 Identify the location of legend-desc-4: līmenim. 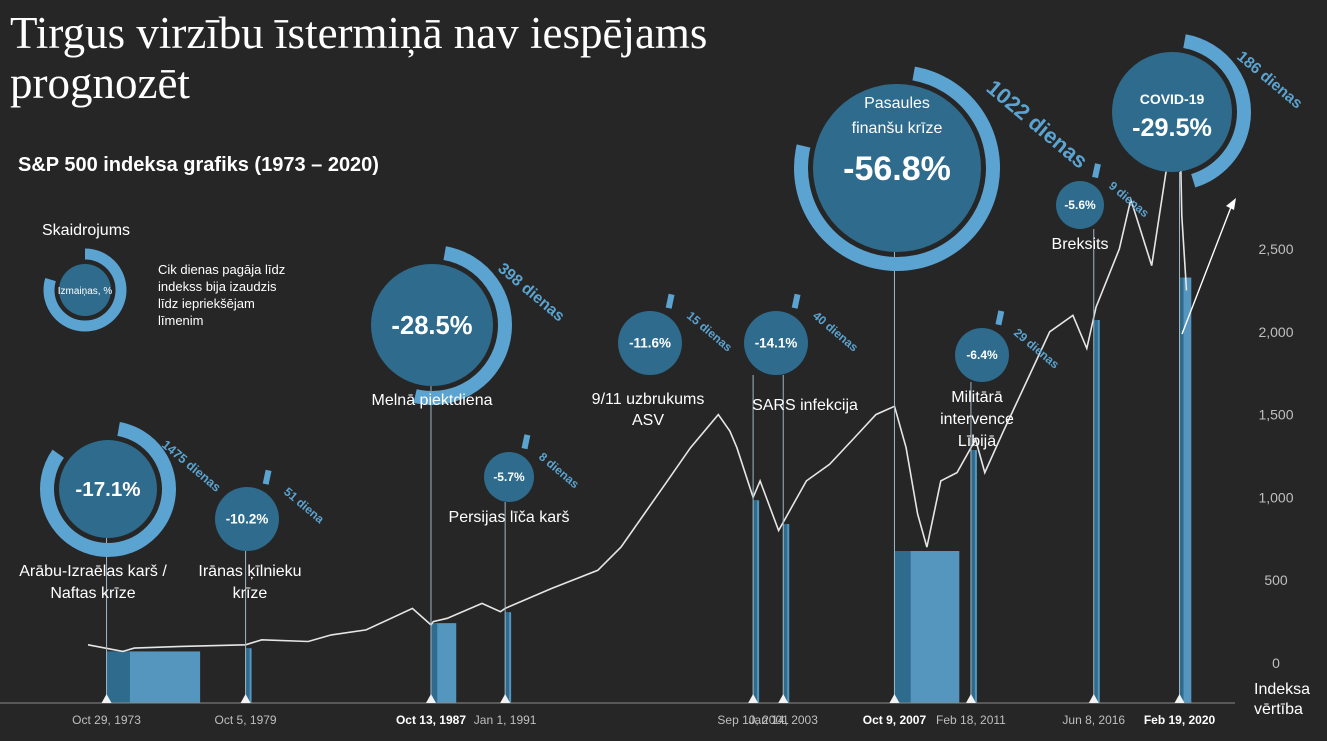
(181, 320).